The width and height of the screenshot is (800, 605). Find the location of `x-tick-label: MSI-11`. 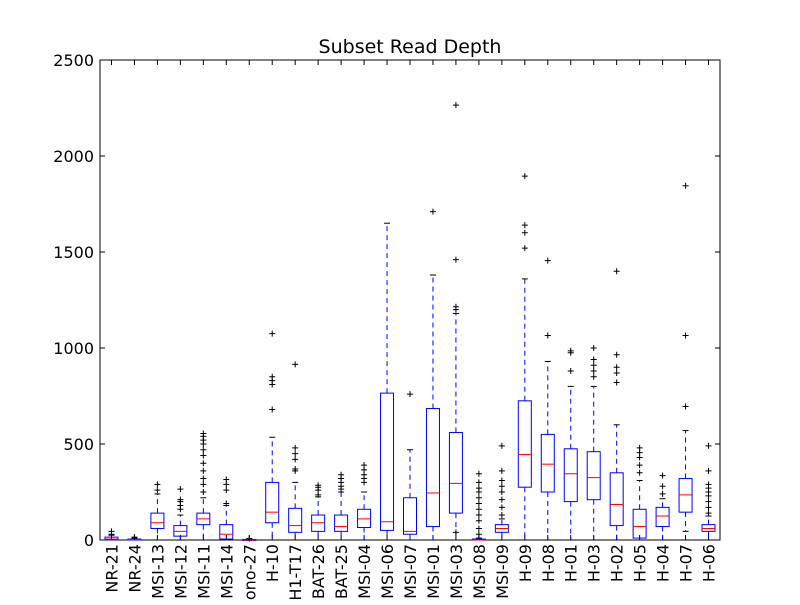

x-tick-label: MSI-11 is located at coordinates (203, 571).